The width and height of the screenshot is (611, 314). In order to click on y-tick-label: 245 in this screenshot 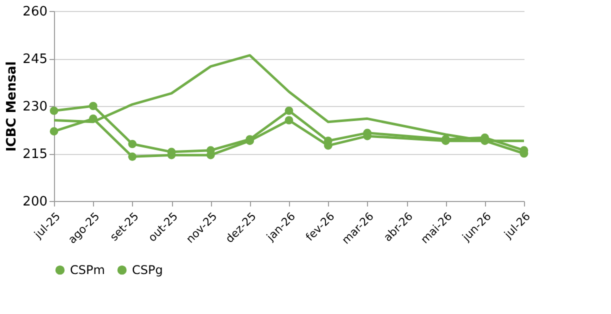, I will do `click(35, 59)`.